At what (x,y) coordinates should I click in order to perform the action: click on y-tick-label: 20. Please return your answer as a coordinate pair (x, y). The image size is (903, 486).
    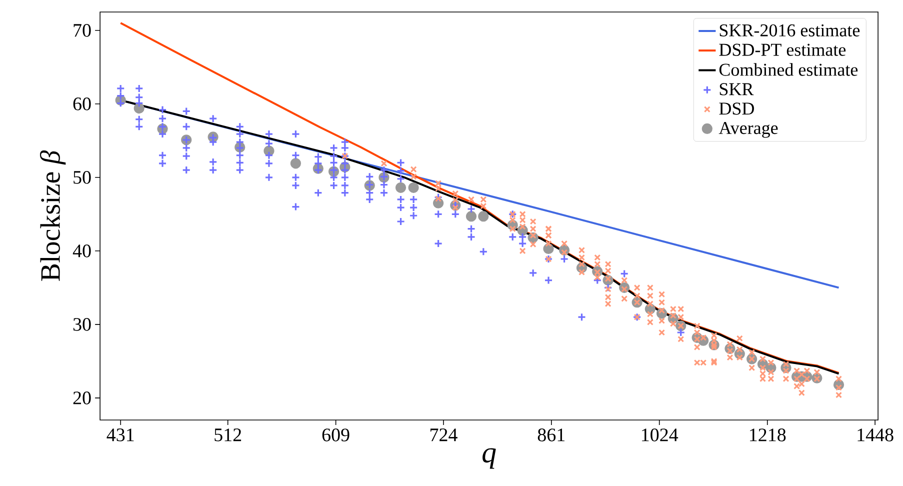
    Looking at the image, I should click on (82, 398).